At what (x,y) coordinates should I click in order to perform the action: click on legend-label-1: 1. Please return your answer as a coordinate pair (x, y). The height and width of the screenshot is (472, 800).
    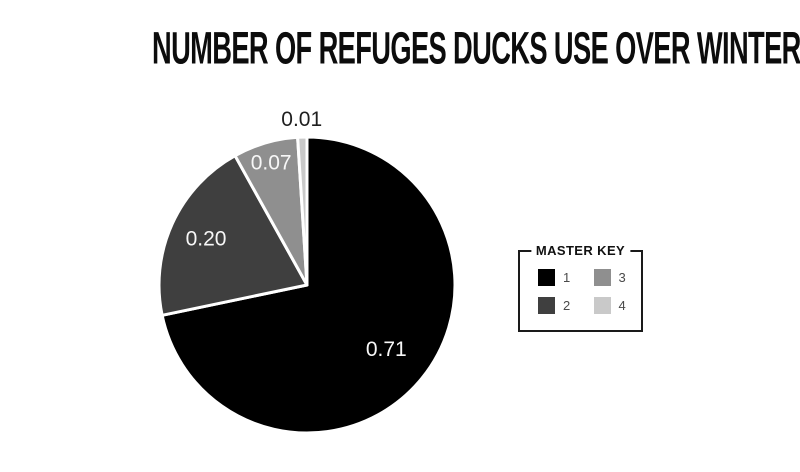
    Looking at the image, I should click on (567, 277).